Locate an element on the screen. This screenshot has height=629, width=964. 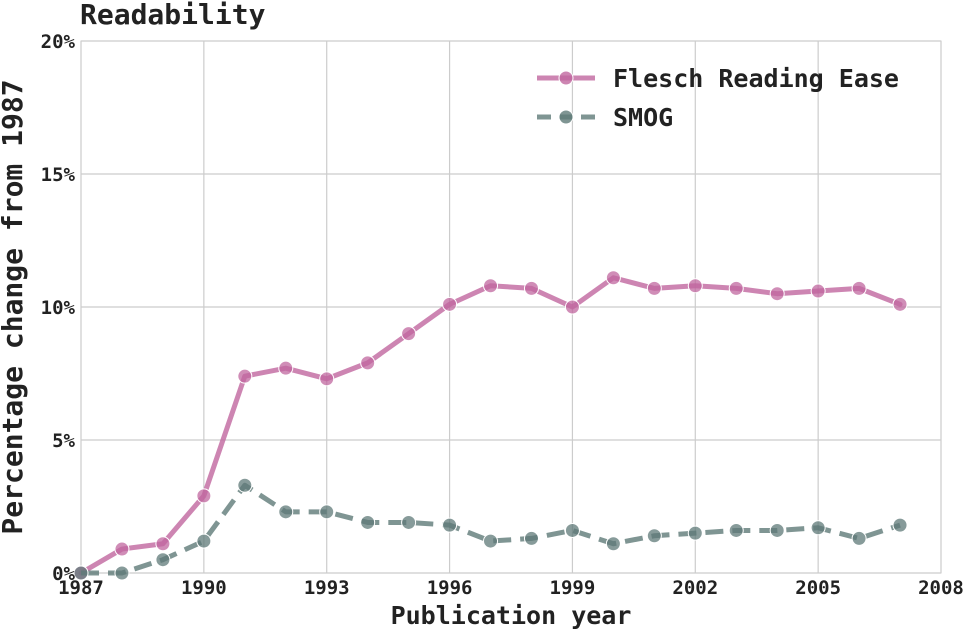
x-tick-label: 1996 is located at coordinates (450, 588).